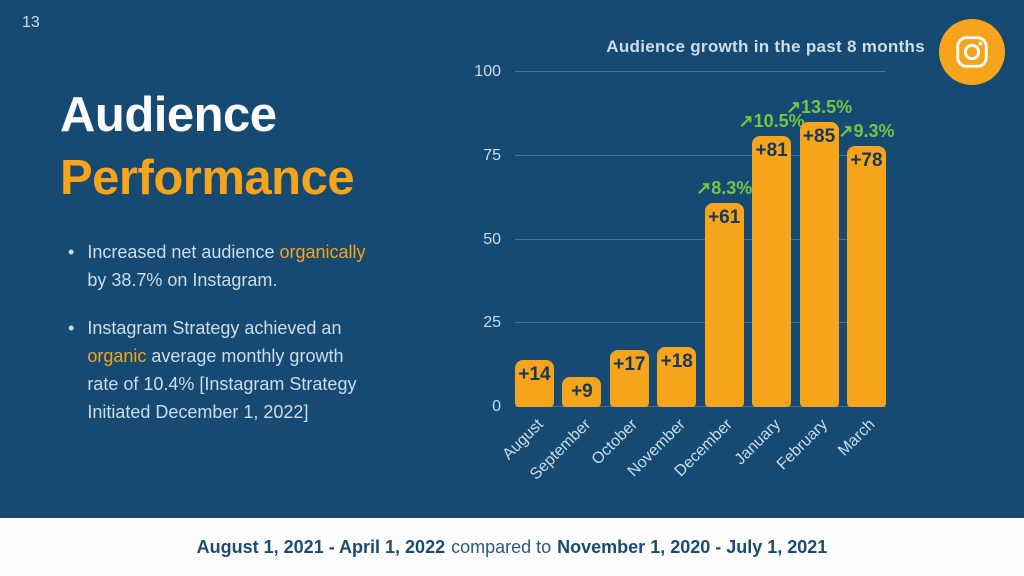 This screenshot has height=576, width=1024. Describe the element at coordinates (819, 137) in the screenshot. I see `bar-value-label: +85` at that location.